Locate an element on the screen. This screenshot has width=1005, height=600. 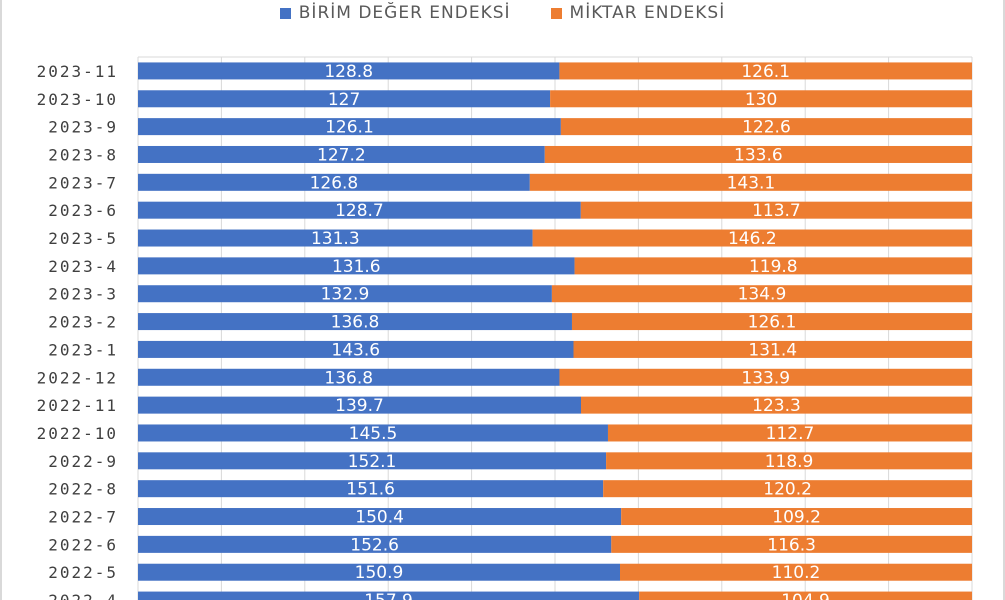
y-tick-label: 2023-11 is located at coordinates (77, 71).